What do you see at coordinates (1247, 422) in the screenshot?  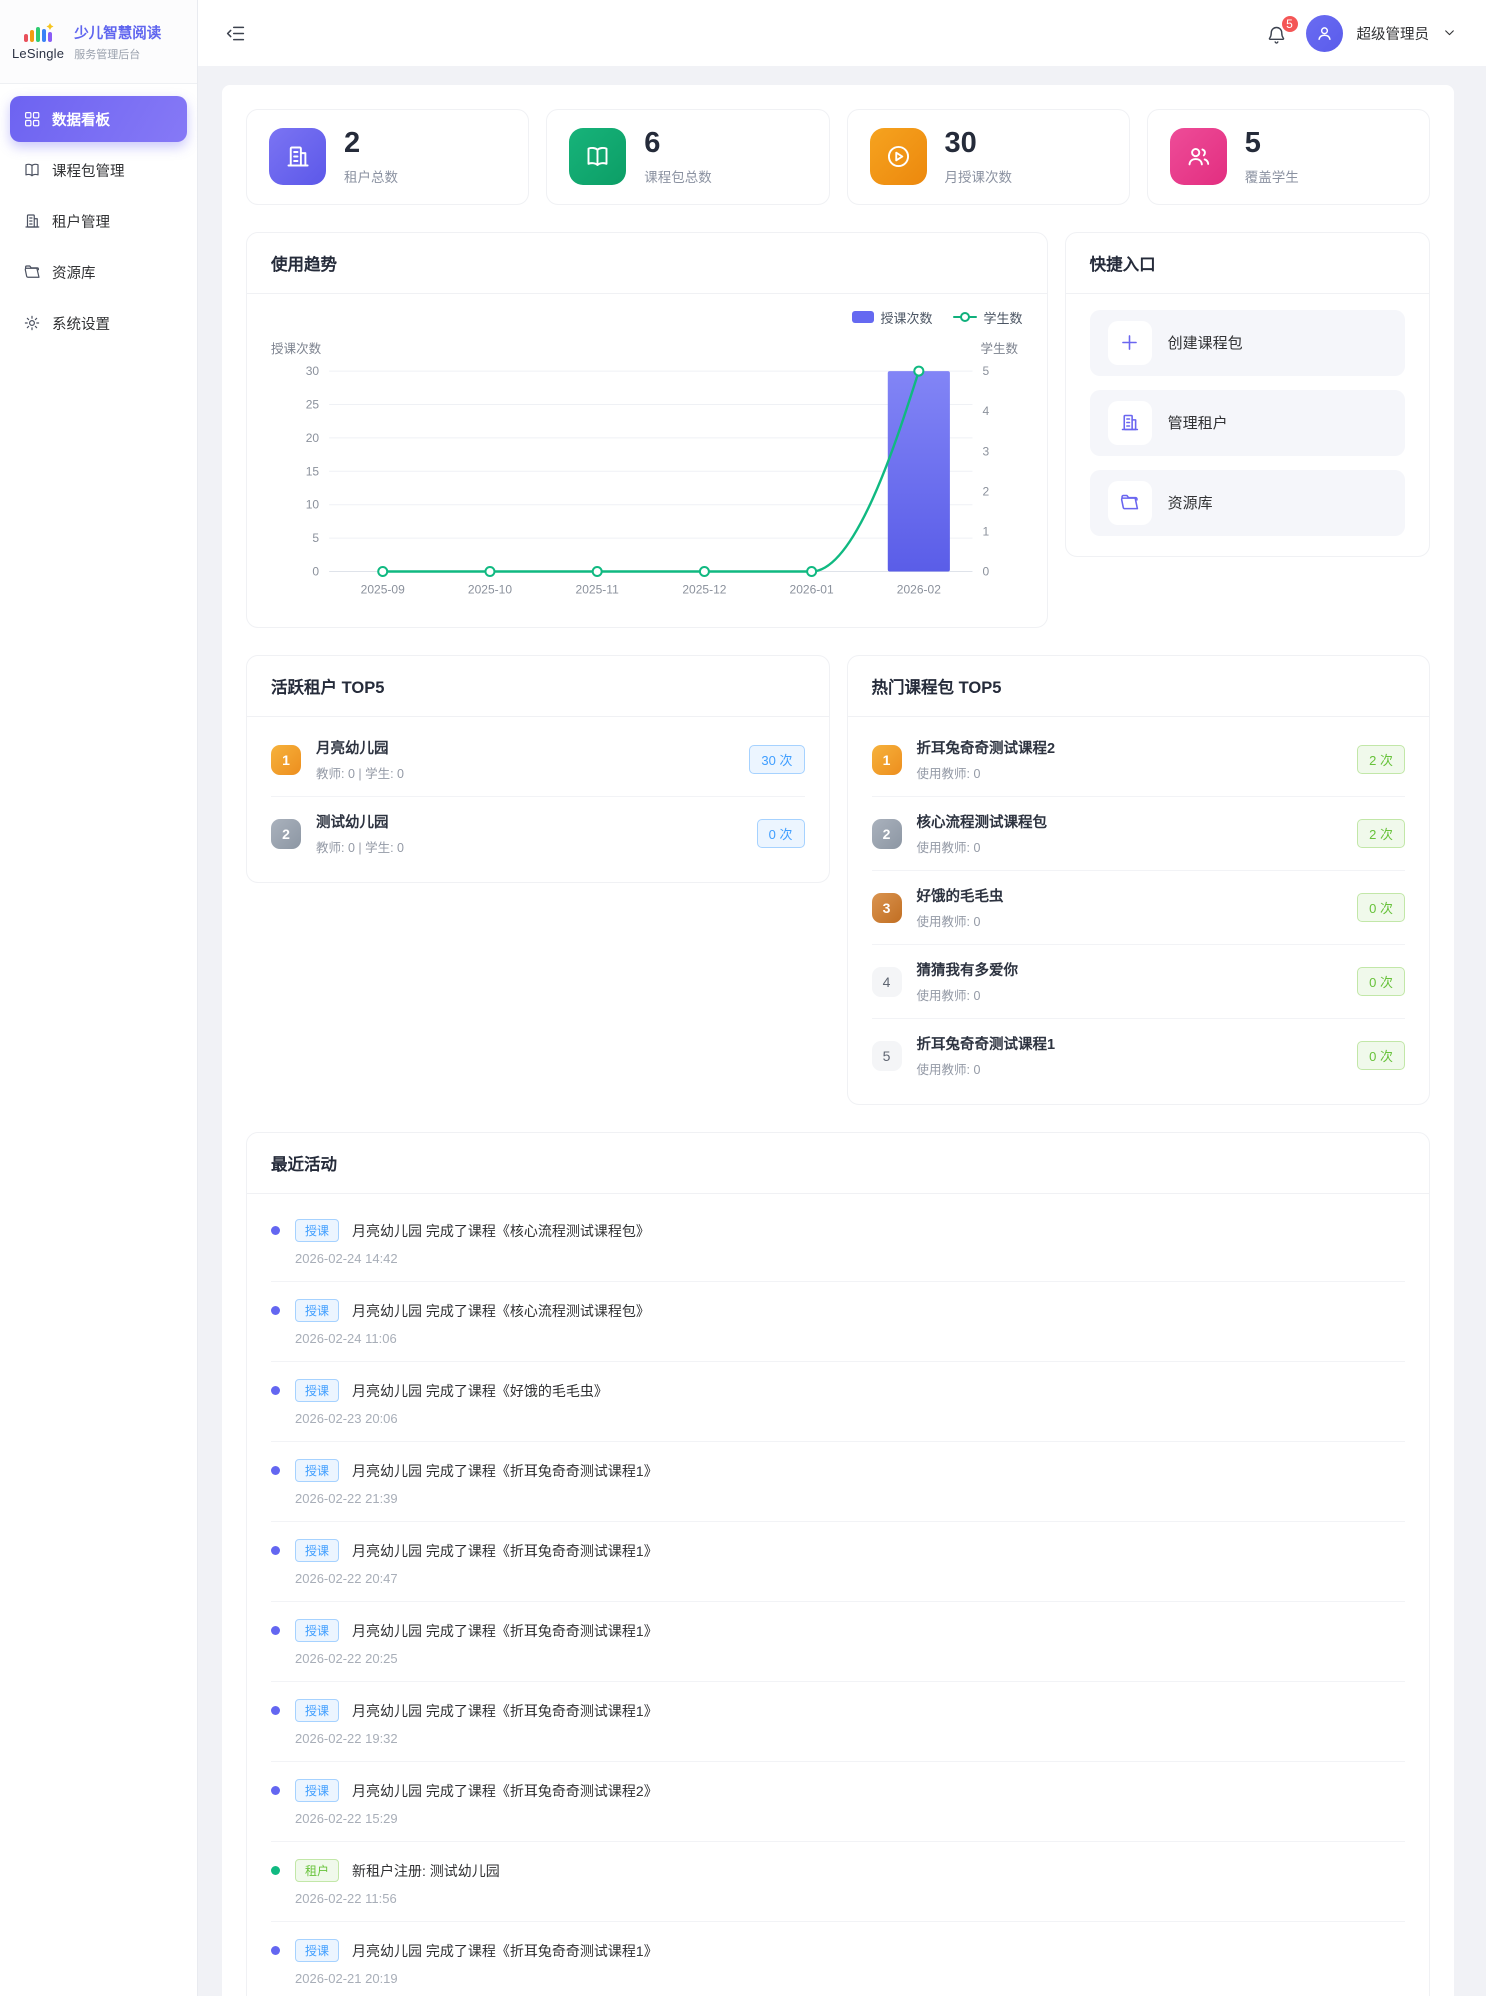 I see `manage-tenants-button: 管理租户` at bounding box center [1247, 422].